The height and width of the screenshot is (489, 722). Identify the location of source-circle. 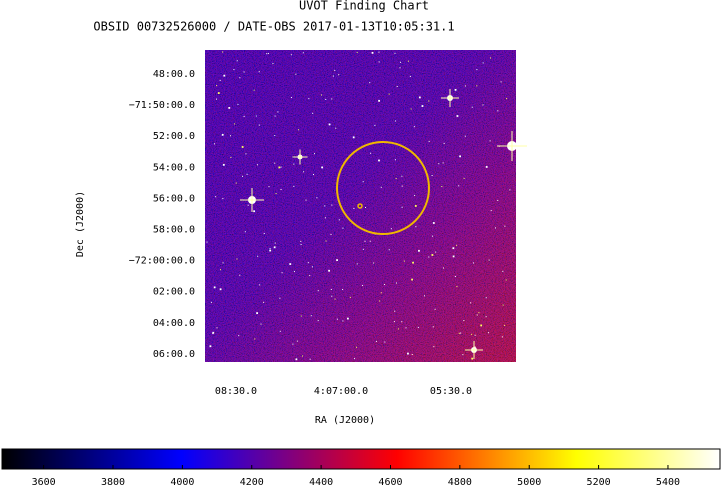
(383, 188).